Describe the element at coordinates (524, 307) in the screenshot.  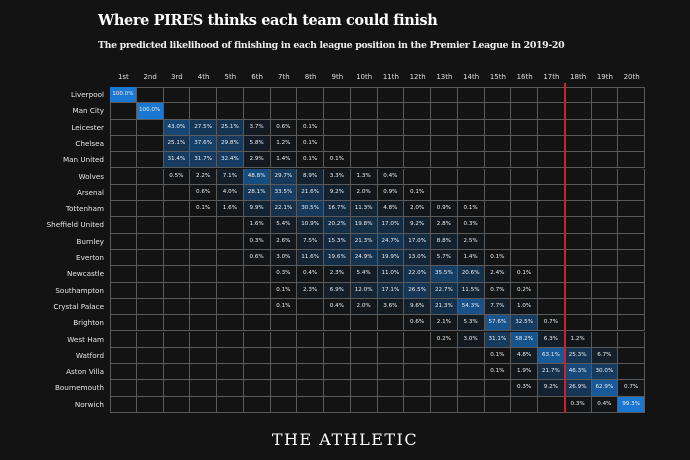
I see `heatmap-cell: 1.0%` at that location.